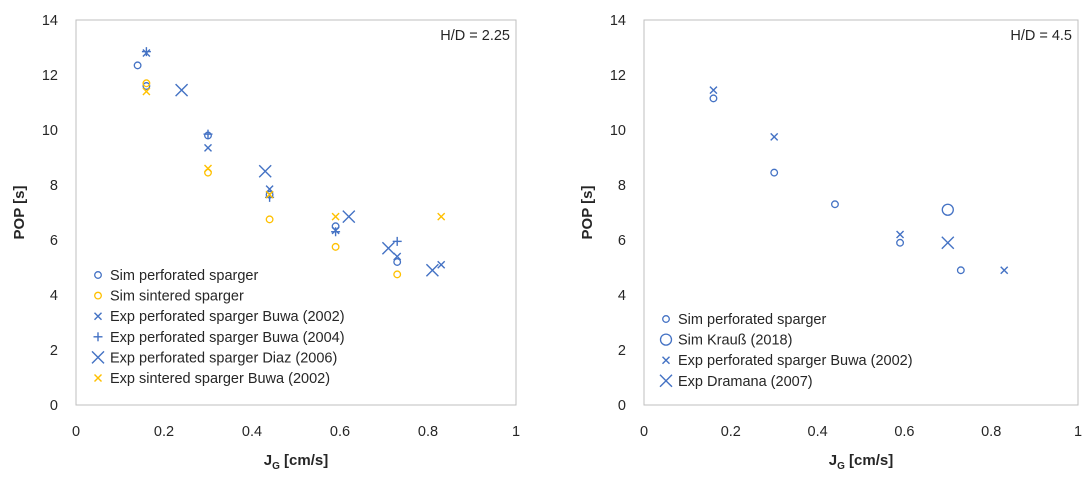 The image size is (1084, 478). Describe the element at coordinates (214, 358) in the screenshot. I see `legend-item: Exp perforated sparger Diaz (2006)` at that location.